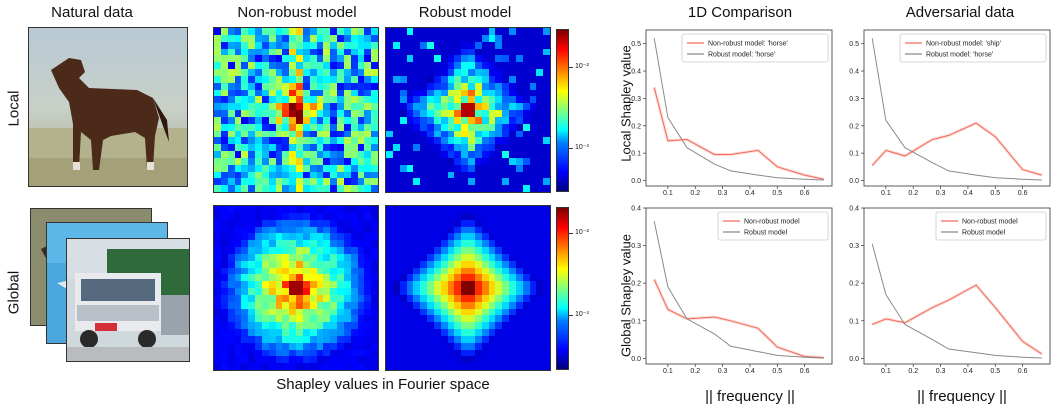 The width and height of the screenshot is (1058, 412). What do you see at coordinates (296, 288) in the screenshot?
I see `heatmap-global-non-robust` at bounding box center [296, 288].